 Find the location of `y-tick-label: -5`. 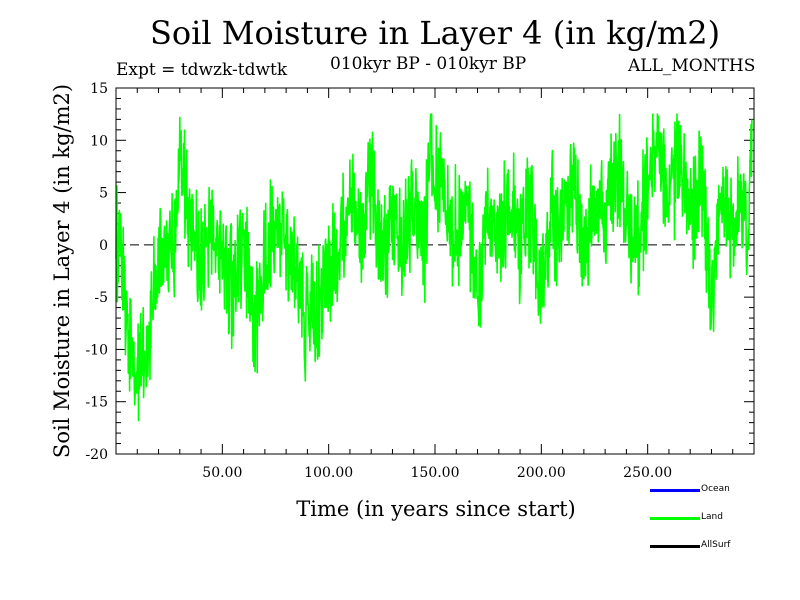

y-tick-label: -5 is located at coordinates (101, 298).